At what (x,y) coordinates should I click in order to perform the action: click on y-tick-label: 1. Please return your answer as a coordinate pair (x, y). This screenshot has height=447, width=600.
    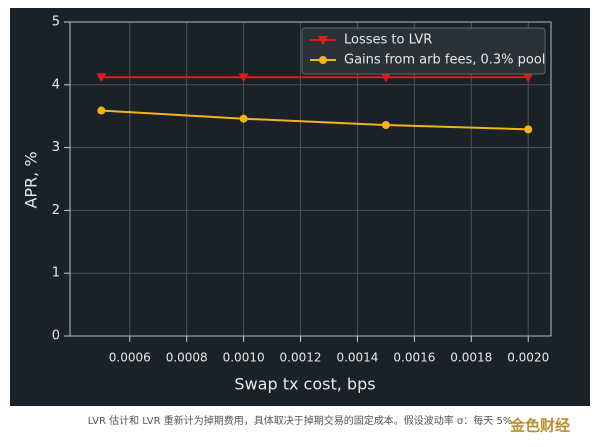
    Looking at the image, I should click on (56, 273).